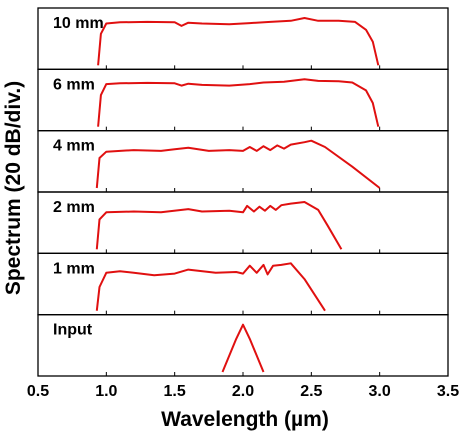  I want to click on panel-frame, so click(243, 284).